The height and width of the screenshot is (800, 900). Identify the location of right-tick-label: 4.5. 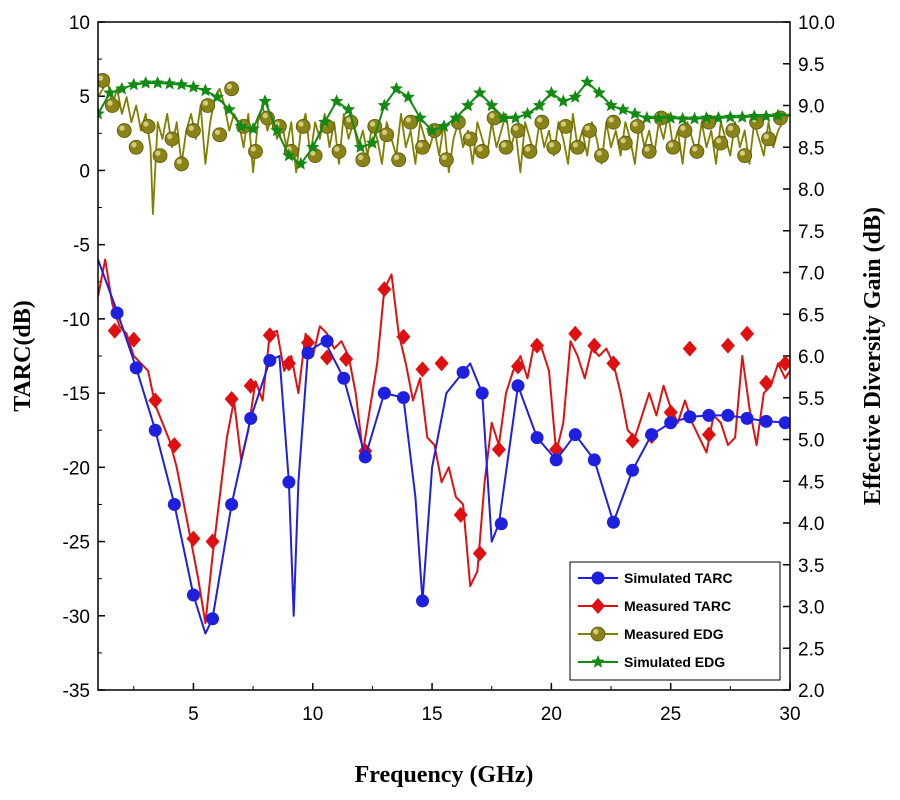
(811, 482).